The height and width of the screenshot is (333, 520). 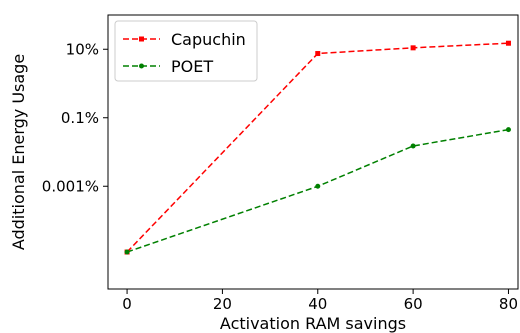 I want to click on legend-marker-capuchin, so click(x=141, y=39).